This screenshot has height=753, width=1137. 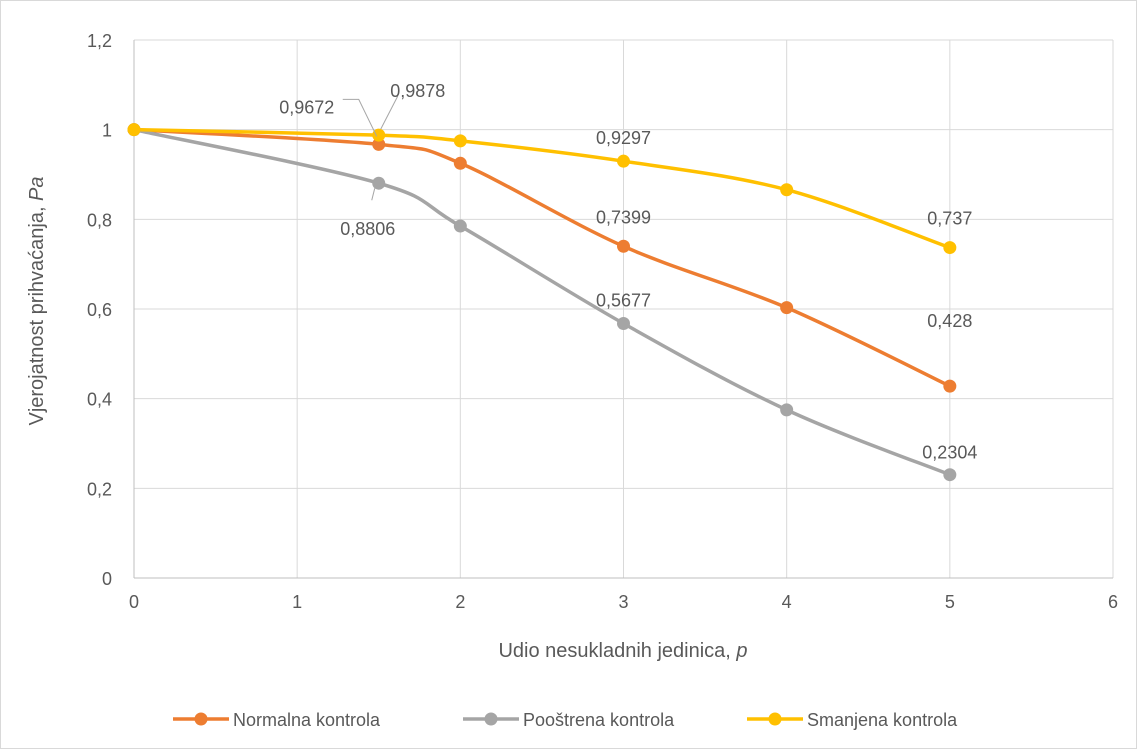 I want to click on normalna-kontrola-data-label: 0,9672, so click(x=306, y=107).